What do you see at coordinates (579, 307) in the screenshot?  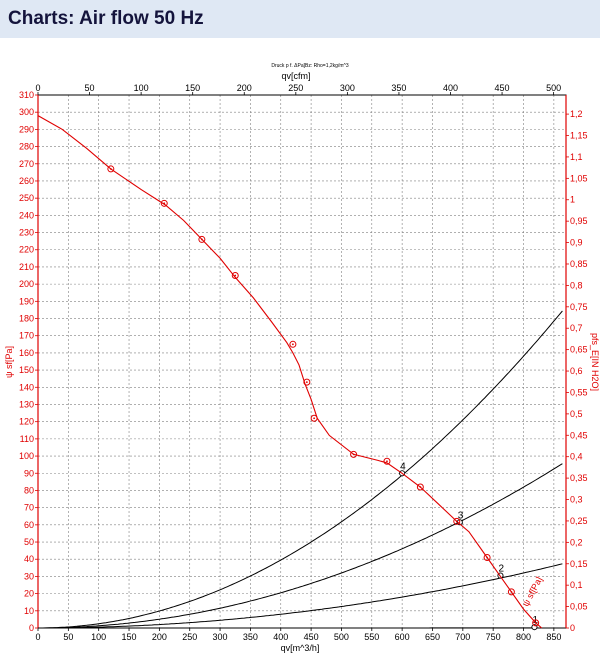 I see `y2-tick-label: 0,75` at bounding box center [579, 307].